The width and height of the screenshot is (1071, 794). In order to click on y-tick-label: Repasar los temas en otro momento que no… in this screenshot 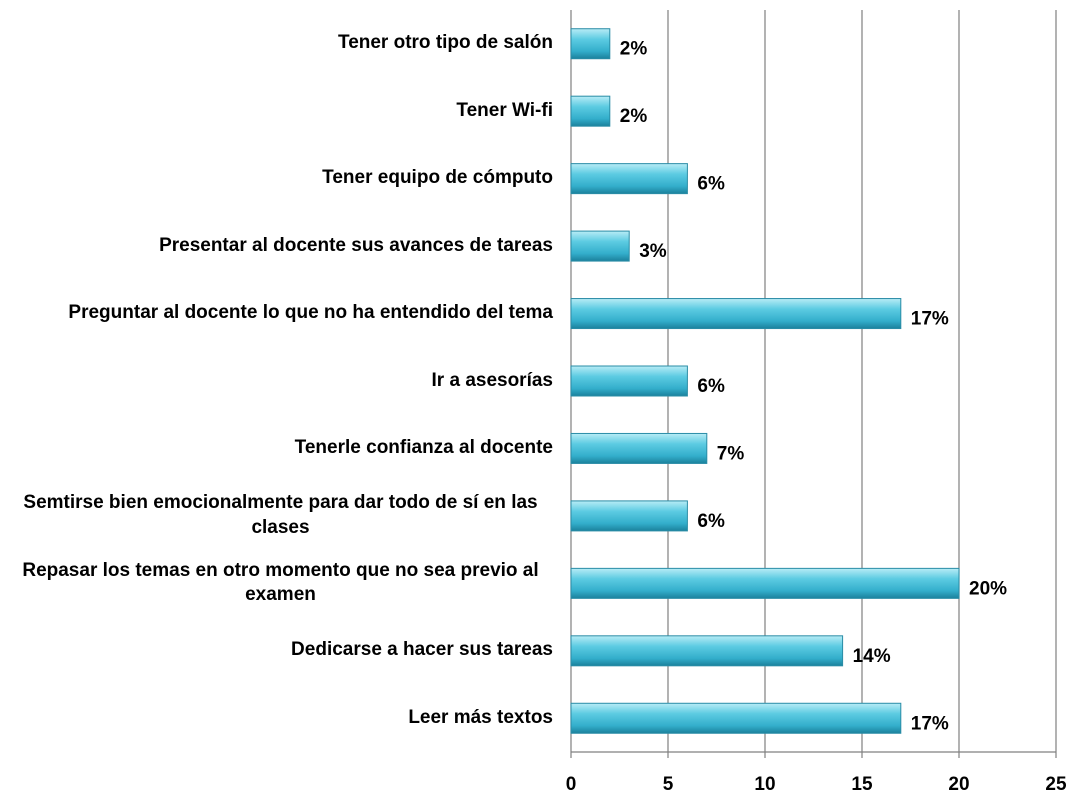, I will do `click(280, 582)`.